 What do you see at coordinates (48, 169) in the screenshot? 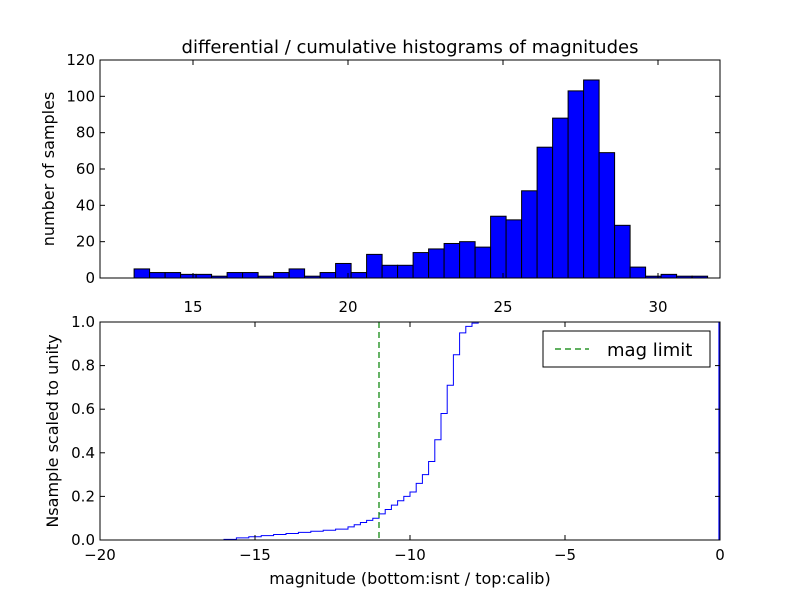
I see `histogram-y-label: number of samples` at bounding box center [48, 169].